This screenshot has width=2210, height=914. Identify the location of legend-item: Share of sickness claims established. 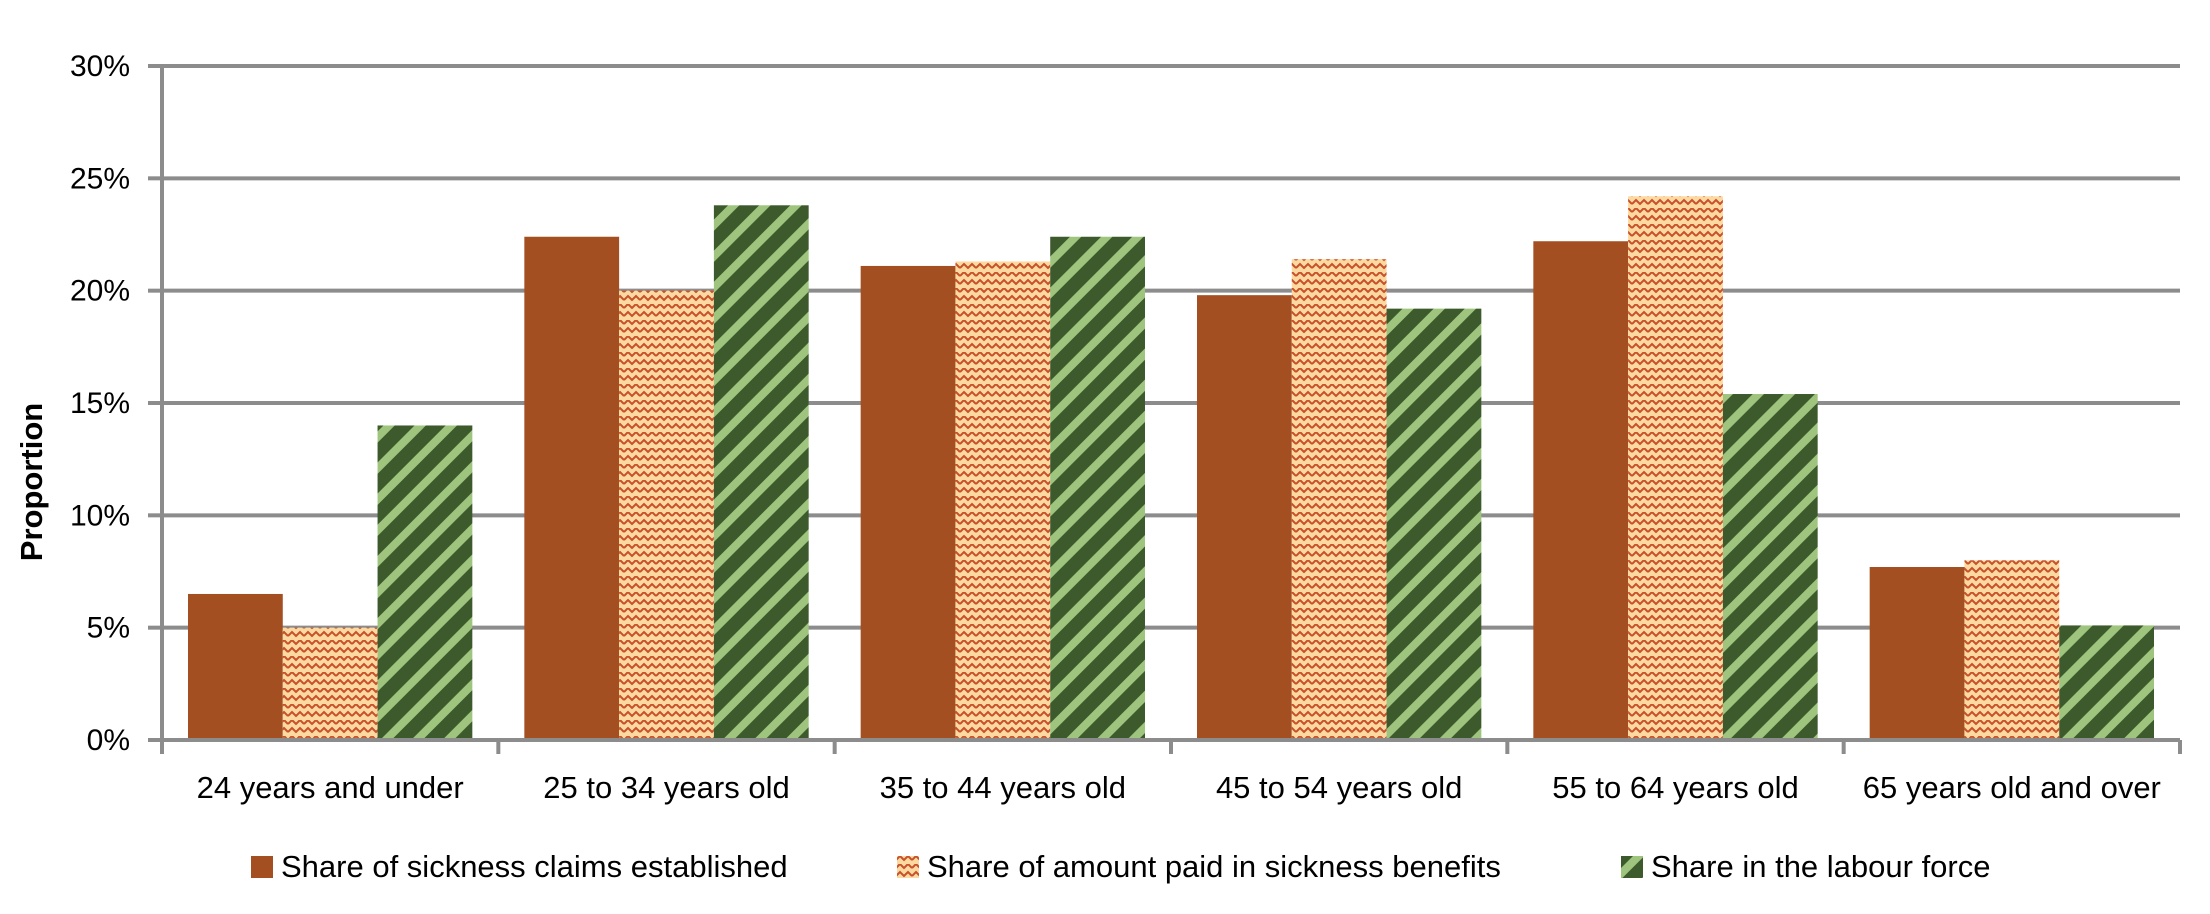
(519, 866).